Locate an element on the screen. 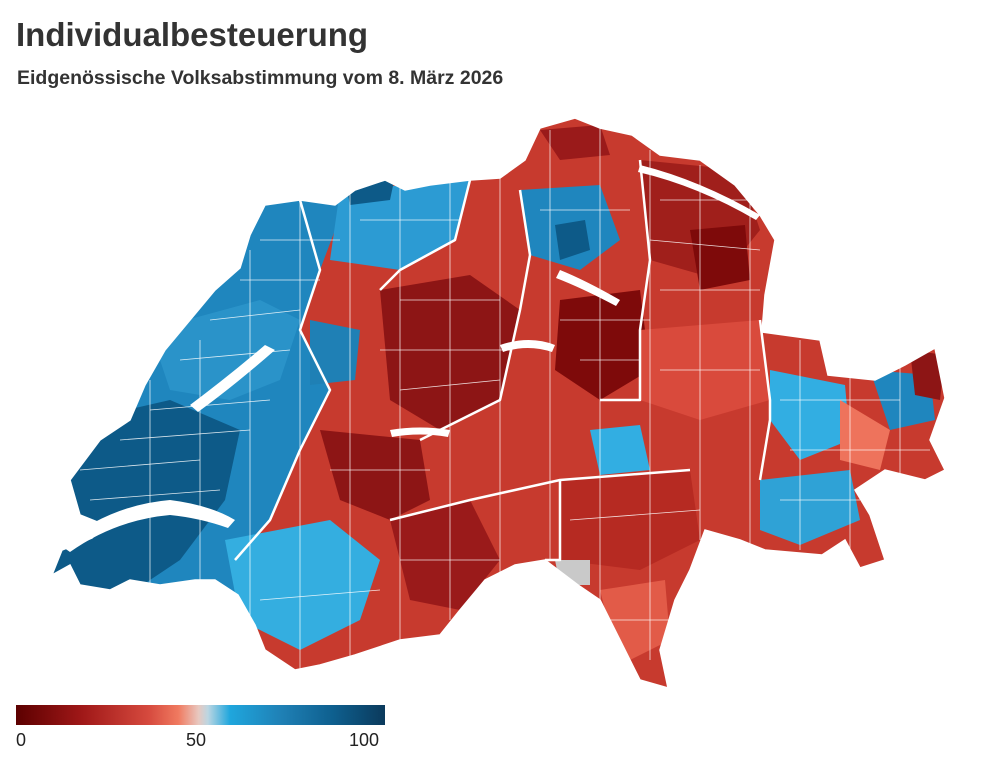 This screenshot has height=760, width=994. region-graubuenden-east is located at coordinates (865, 435).